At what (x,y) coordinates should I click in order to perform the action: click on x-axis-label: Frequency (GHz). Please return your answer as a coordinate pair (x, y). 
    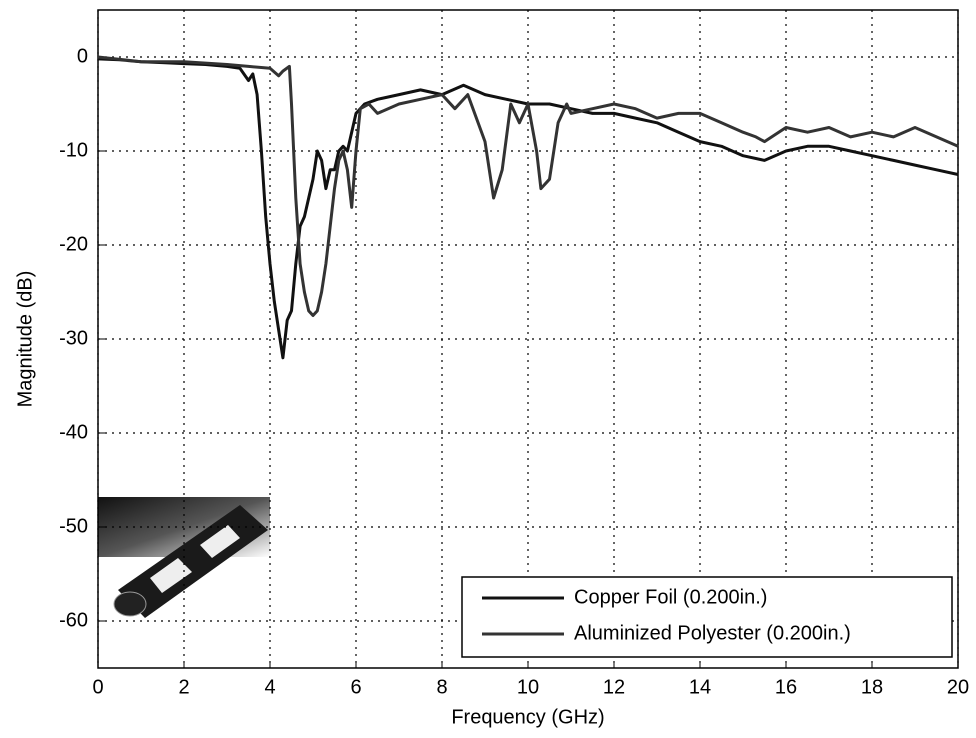
    Looking at the image, I should click on (527, 717).